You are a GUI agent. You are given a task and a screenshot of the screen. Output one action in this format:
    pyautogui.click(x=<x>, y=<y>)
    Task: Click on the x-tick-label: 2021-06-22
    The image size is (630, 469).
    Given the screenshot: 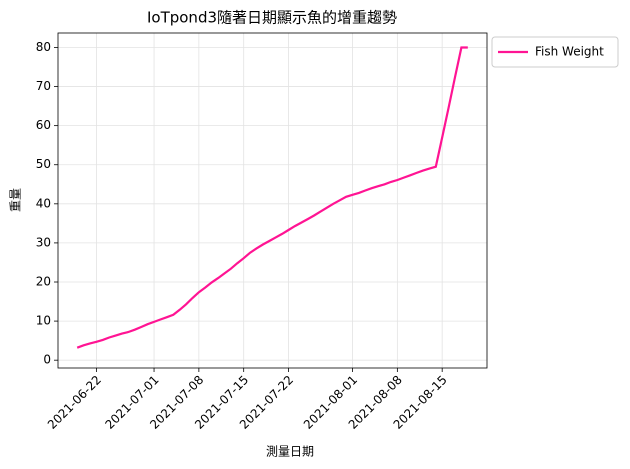 What is the action you would take?
    pyautogui.click(x=74, y=402)
    